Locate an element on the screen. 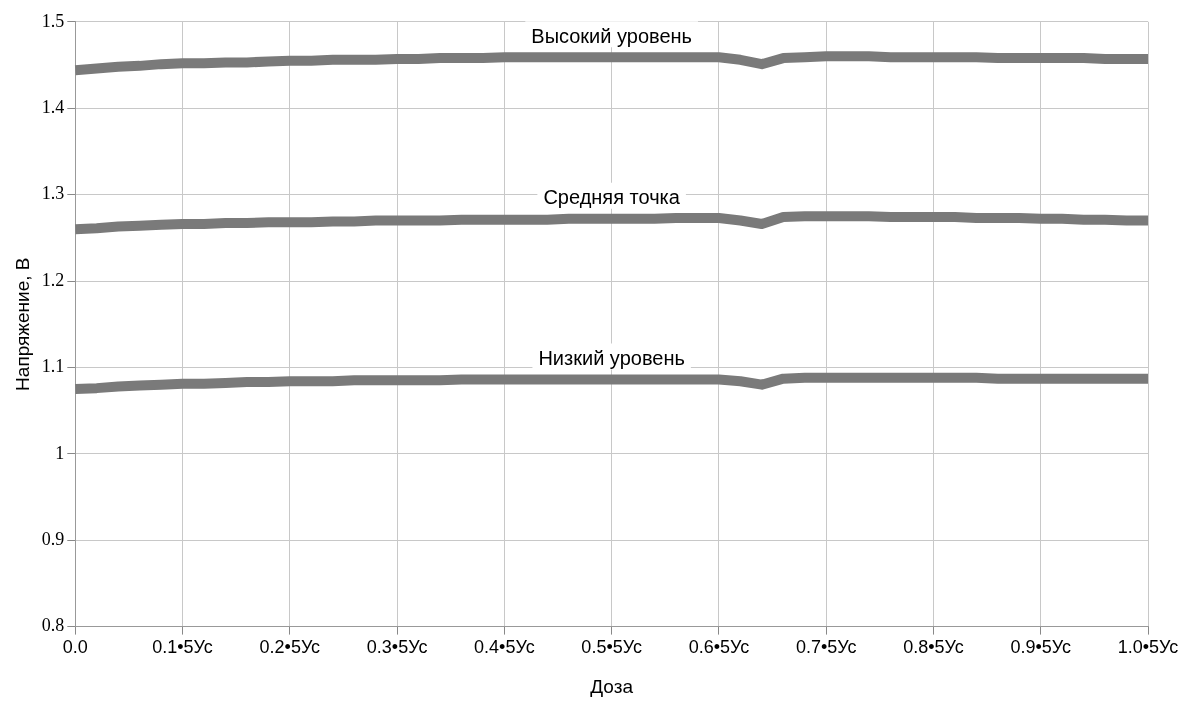 This screenshot has height=713, width=1197. x-tick-label: 1.0•5Ус is located at coordinates (1148, 647).